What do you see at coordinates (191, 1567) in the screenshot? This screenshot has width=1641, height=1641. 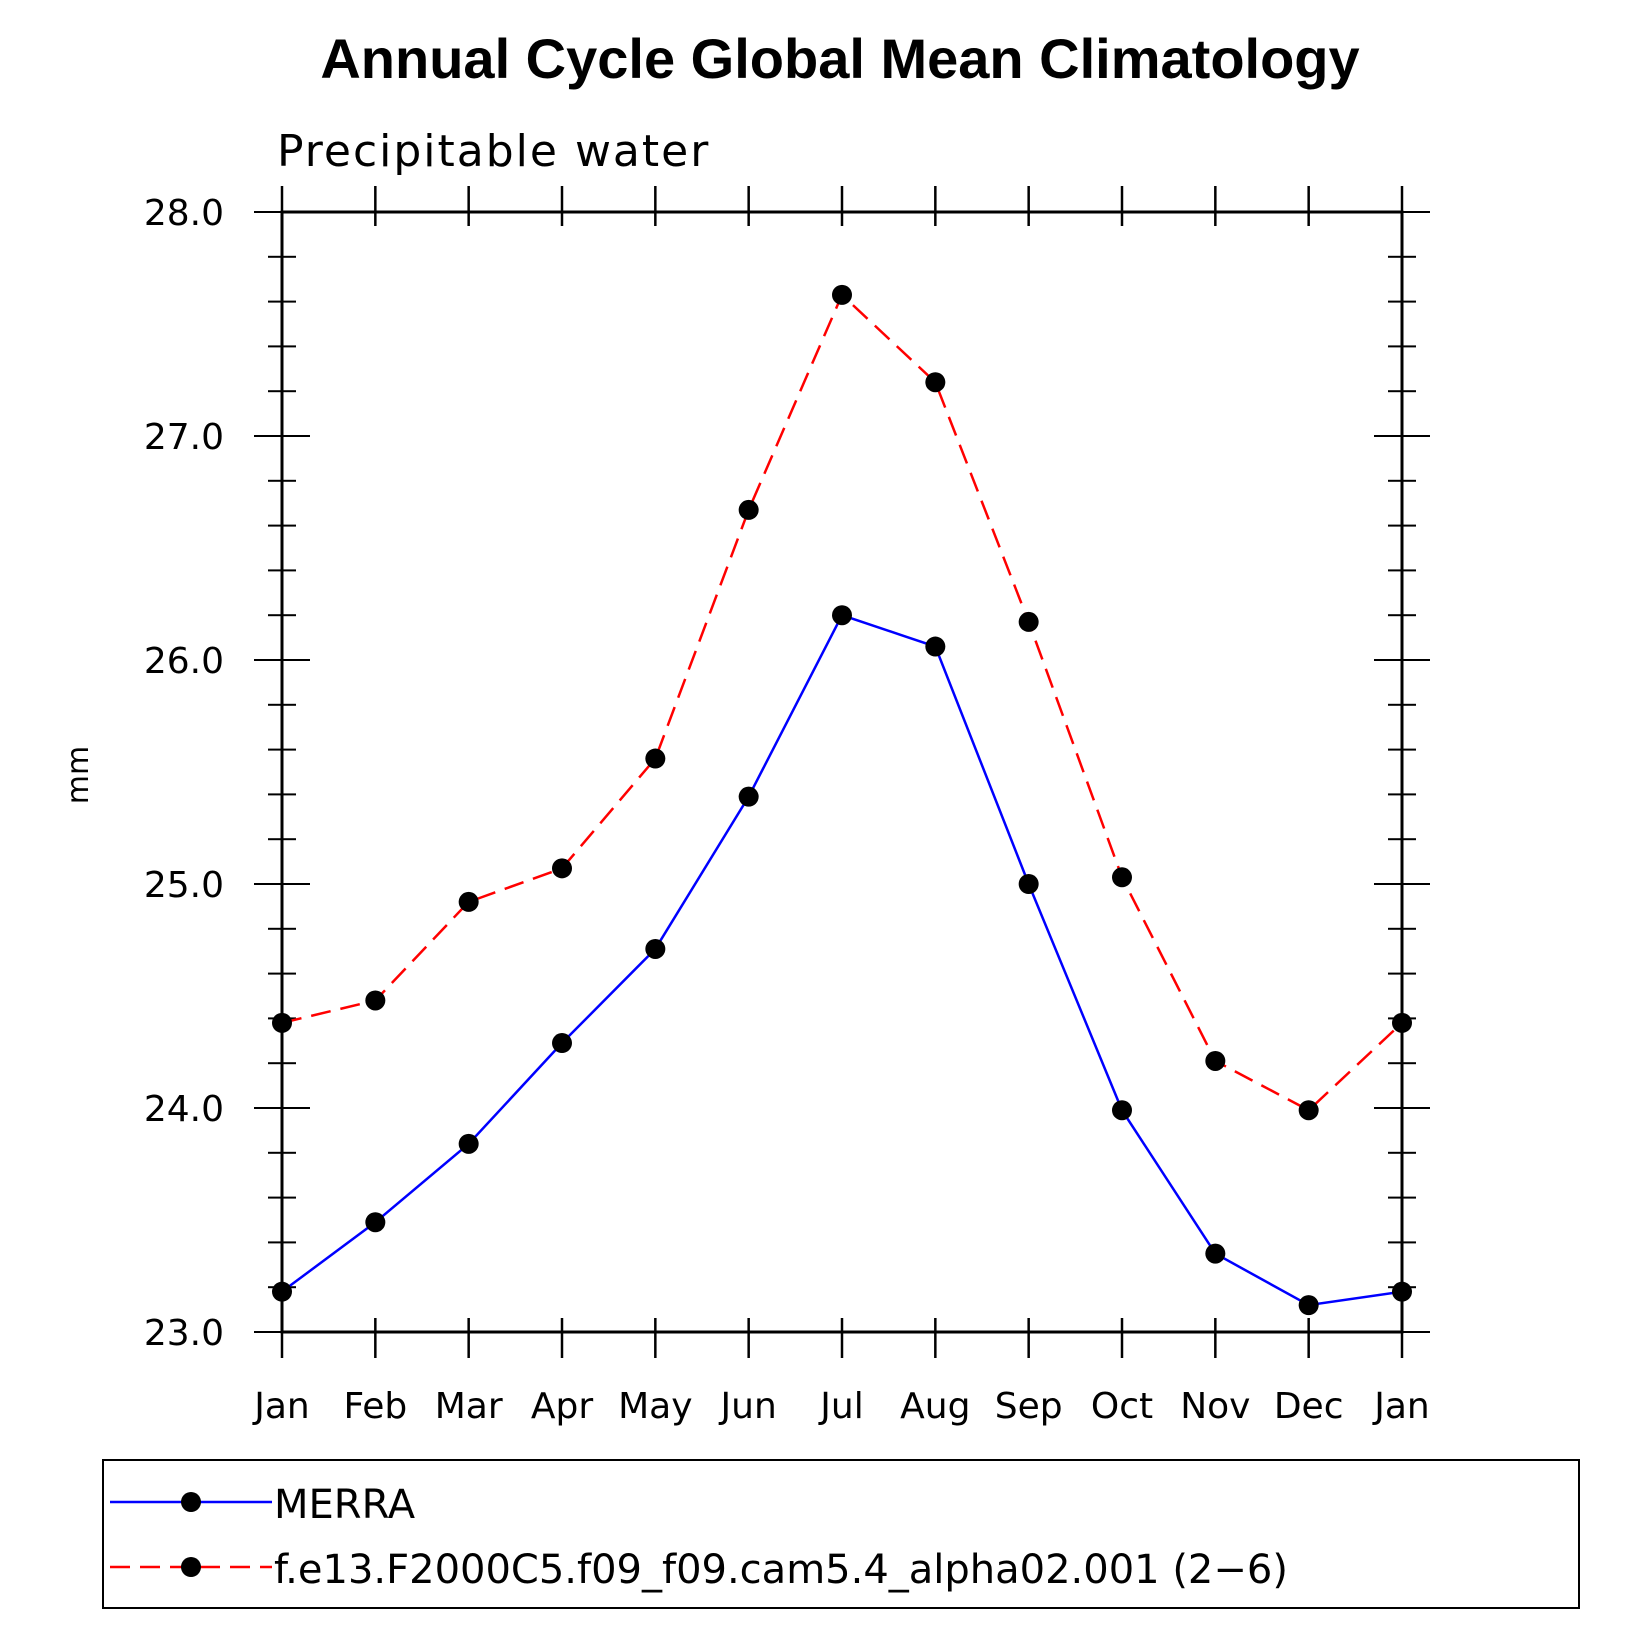 I see `legend-marker-model` at bounding box center [191, 1567].